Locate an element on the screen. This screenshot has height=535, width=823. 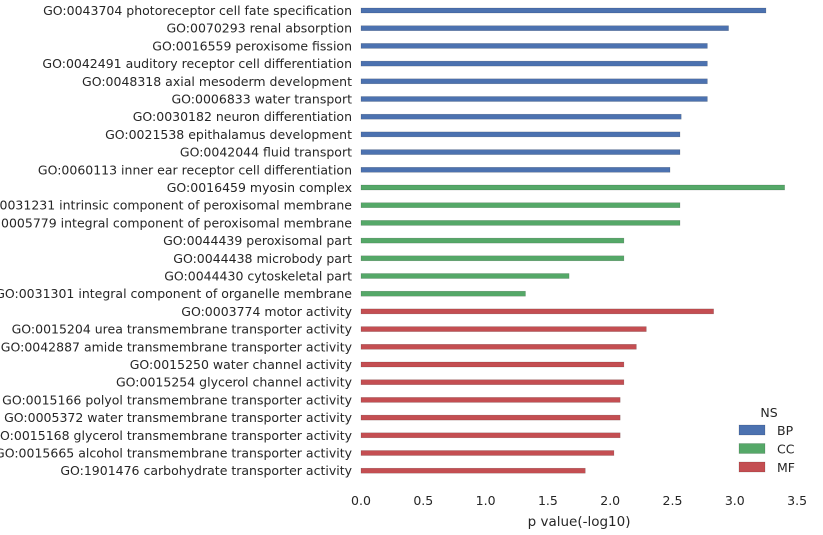
legend-swatch-mf is located at coordinates (752, 467).